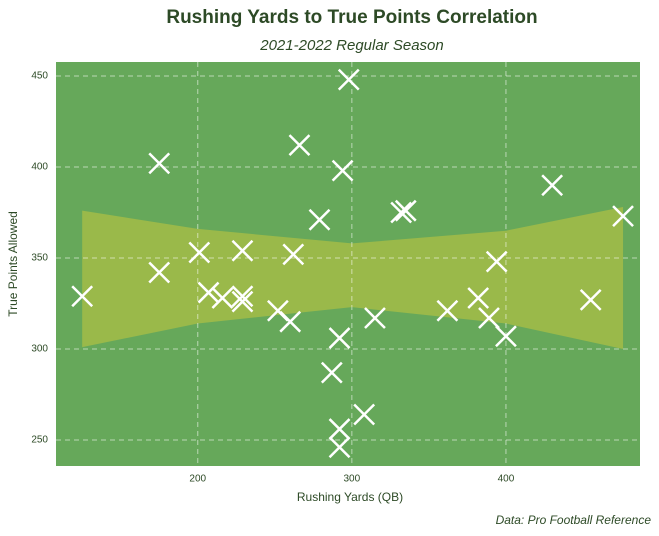 The image size is (659, 536). What do you see at coordinates (574, 520) in the screenshot?
I see `caption: Data: Pro Football Reference` at bounding box center [574, 520].